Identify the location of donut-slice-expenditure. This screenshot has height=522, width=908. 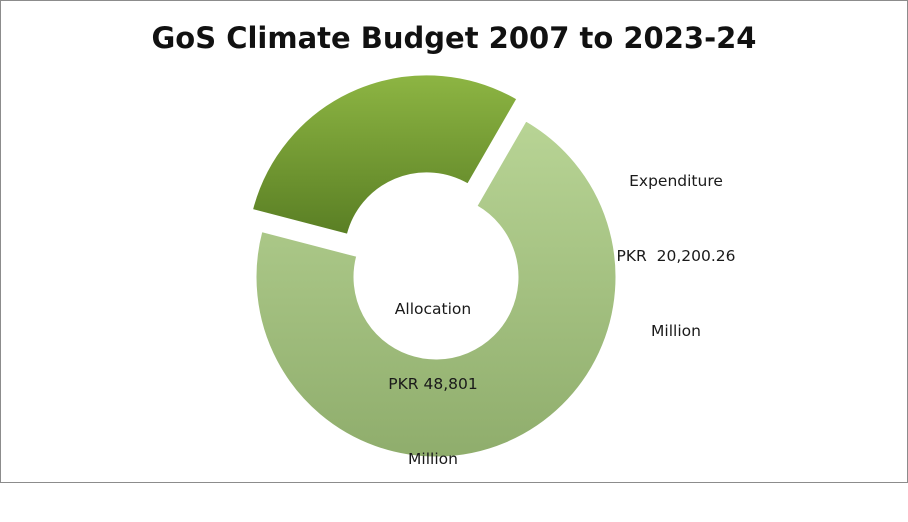
(384, 154).